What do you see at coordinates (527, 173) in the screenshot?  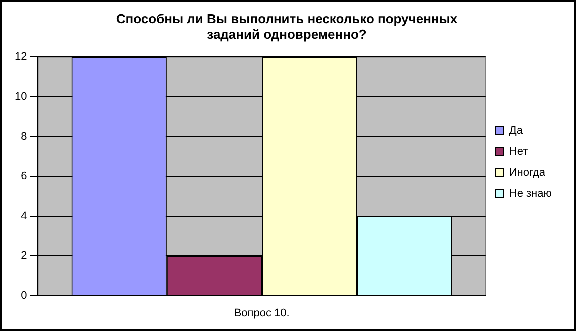 I see `legend-label: Иногда` at bounding box center [527, 173].